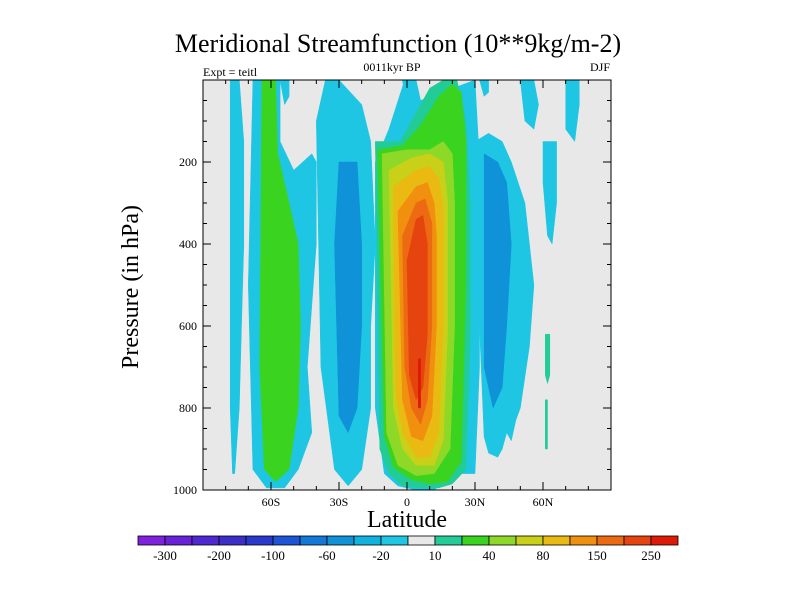 The height and width of the screenshot is (605, 800). Describe the element at coordinates (398, 43) in the screenshot. I see `chart-title: Meridional Streamfunction (10**9kg/m-2)` at that location.